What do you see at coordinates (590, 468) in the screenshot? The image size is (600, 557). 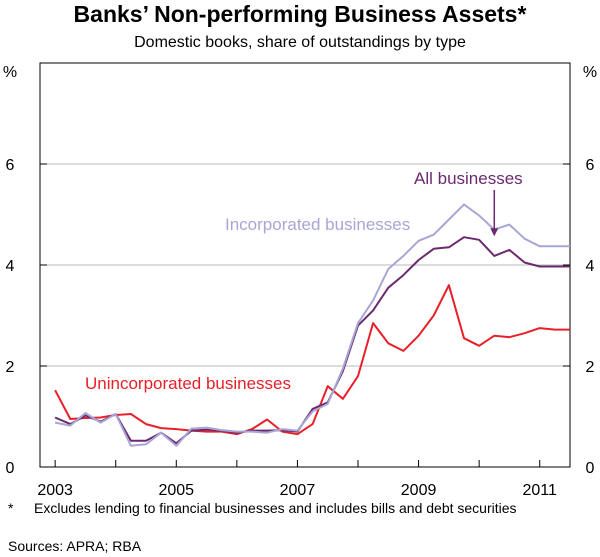 I see `ytick-label-right-0: 0` at bounding box center [590, 468].